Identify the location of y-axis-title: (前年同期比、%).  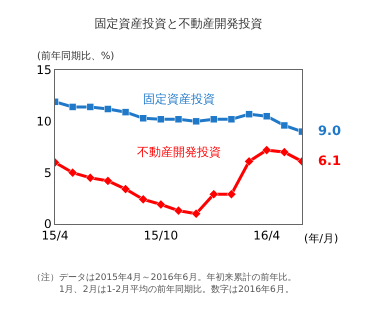
(75, 56).